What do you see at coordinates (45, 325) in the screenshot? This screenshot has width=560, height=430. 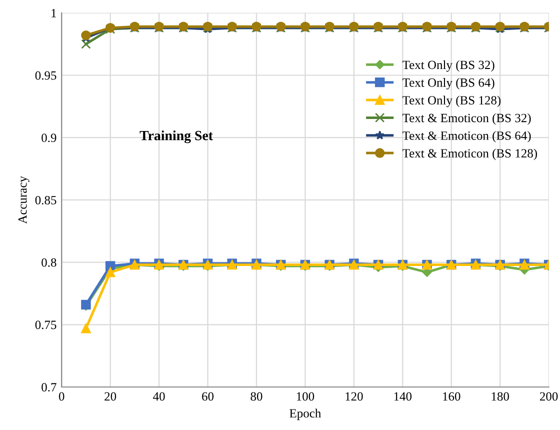 I see `y-tick-label: 0.75` at bounding box center [45, 325].